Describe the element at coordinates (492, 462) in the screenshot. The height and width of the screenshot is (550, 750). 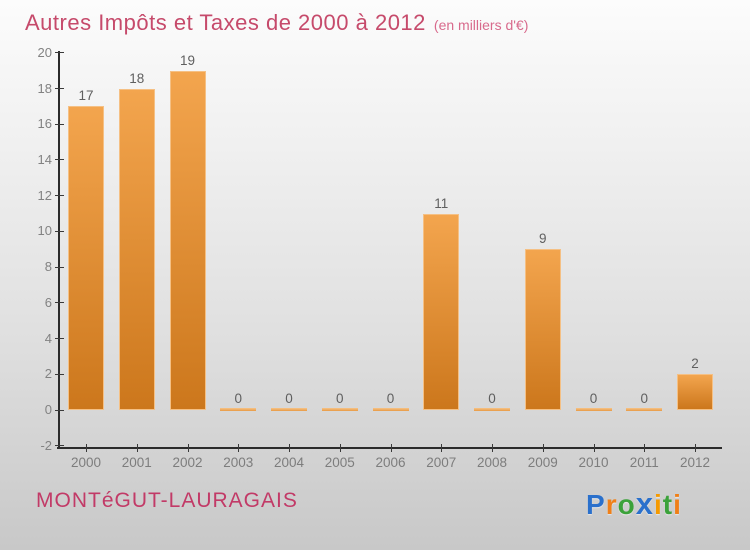
I see `x-tick-label-2008: 2008` at that location.